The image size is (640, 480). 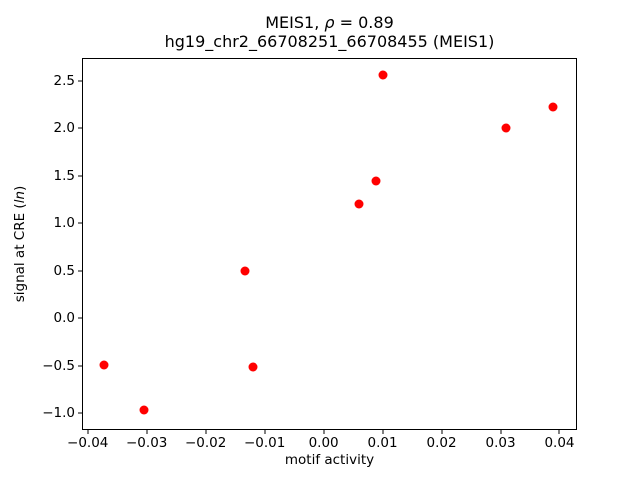 I want to click on y-tick-label: 1.0, so click(x=64, y=223).